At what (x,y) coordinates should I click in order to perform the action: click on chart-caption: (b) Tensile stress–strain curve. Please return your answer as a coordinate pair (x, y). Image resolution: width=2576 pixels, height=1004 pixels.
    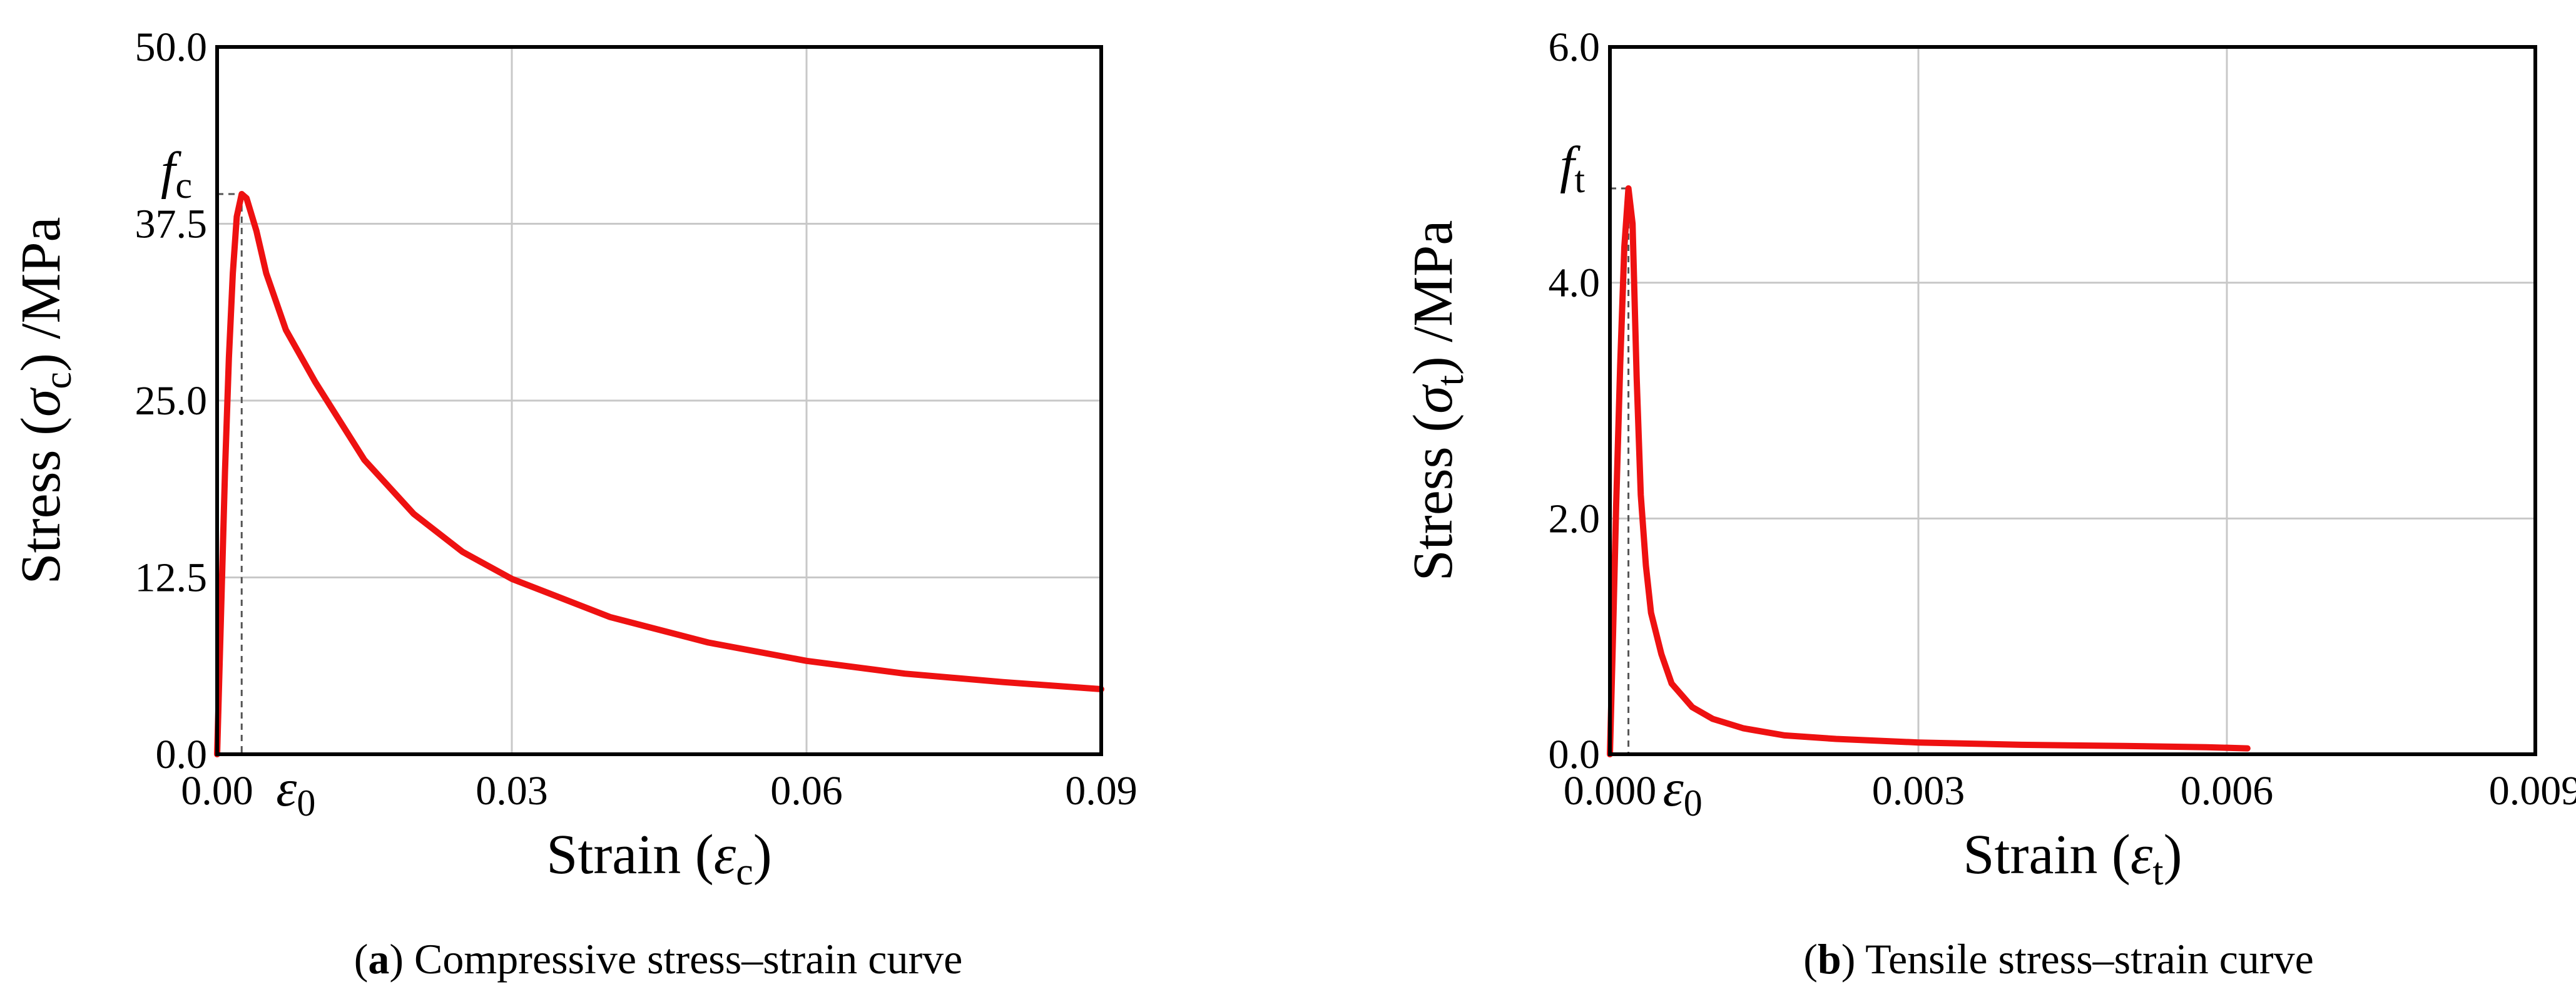
    Looking at the image, I should click on (2058, 959).